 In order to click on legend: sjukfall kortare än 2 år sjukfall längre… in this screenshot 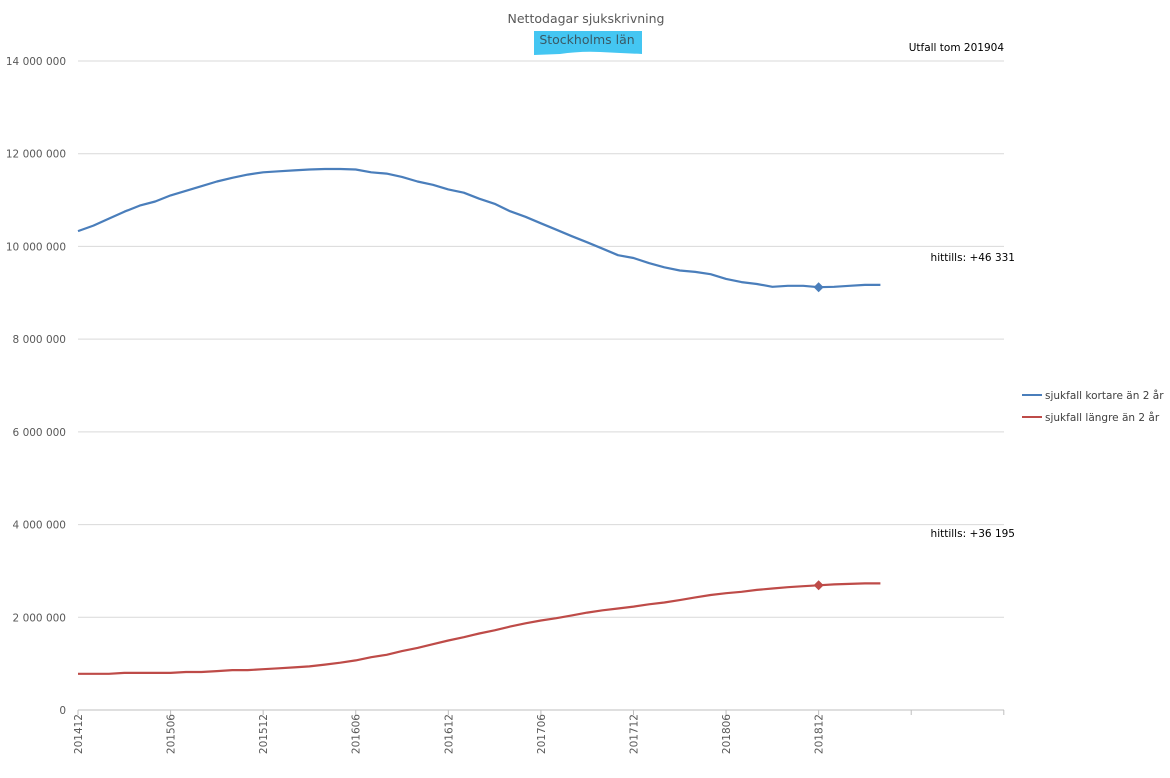, I will do `click(1093, 406)`.